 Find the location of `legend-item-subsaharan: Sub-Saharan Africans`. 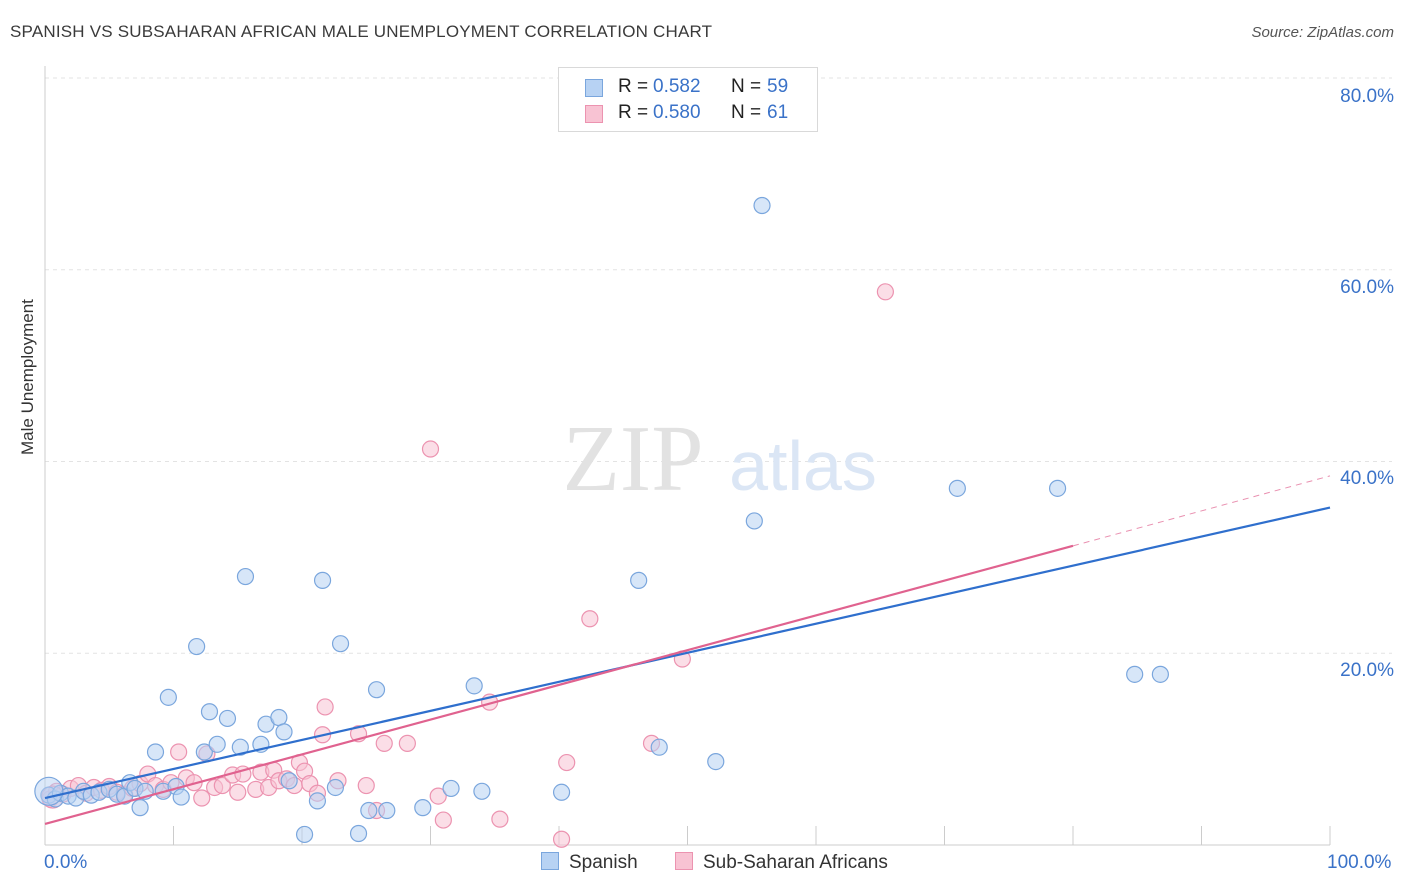

legend-item-subsaharan: Sub-Saharan Africans is located at coordinates (781, 863).